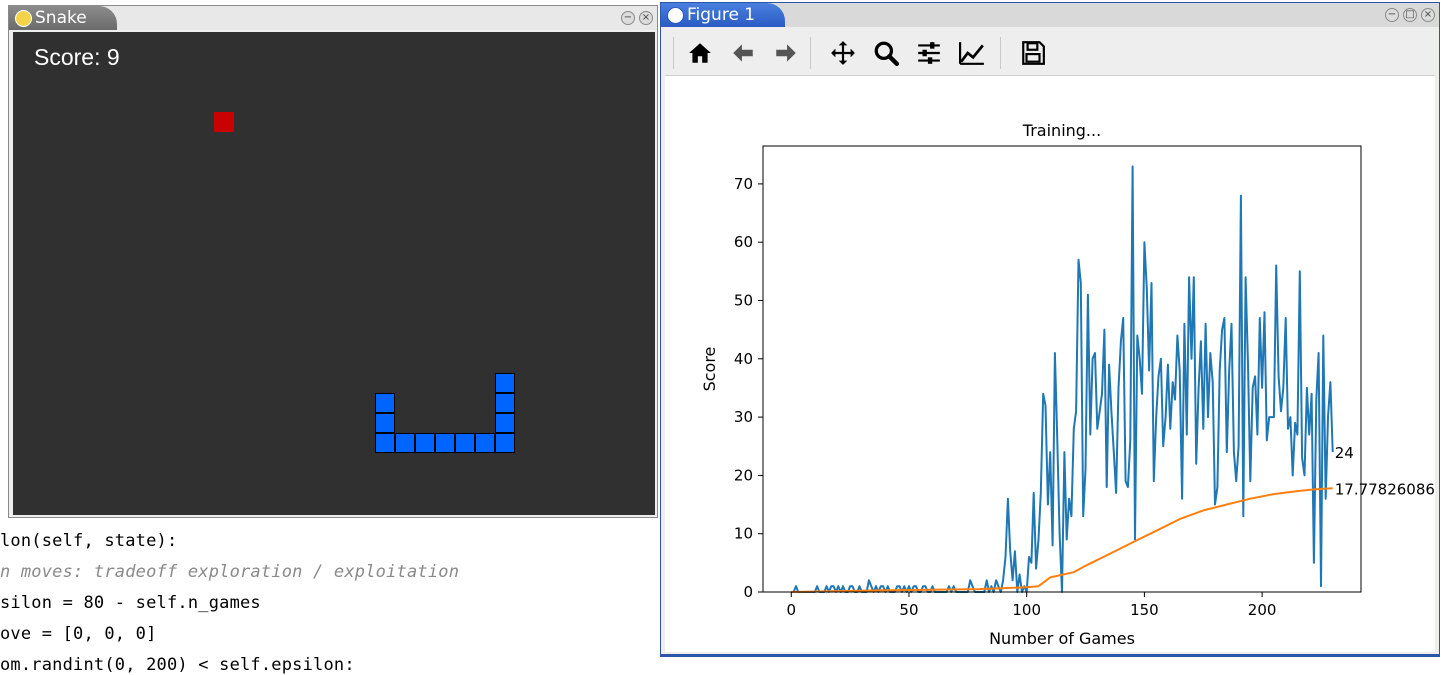 The height and width of the screenshot is (675, 1449). I want to click on y-axis-label: Score, so click(709, 369).